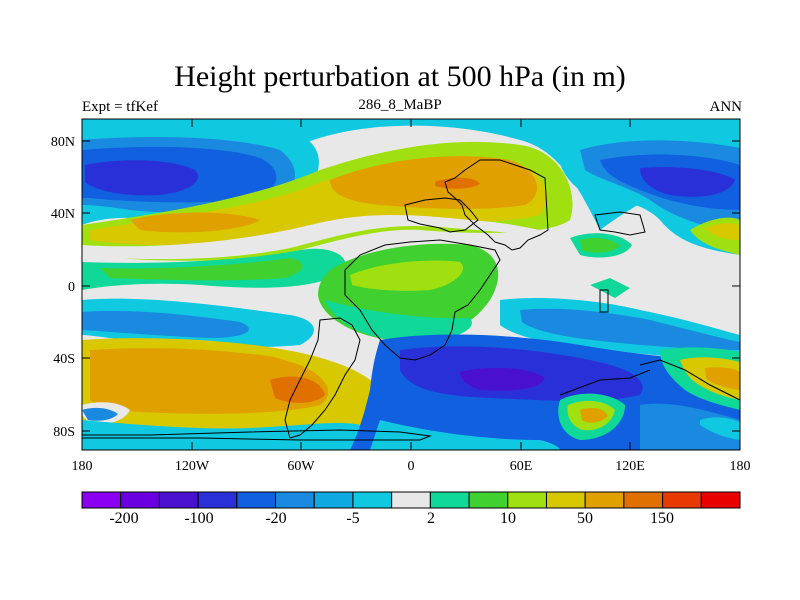  I want to click on lat-label: 80S, so click(64, 432).